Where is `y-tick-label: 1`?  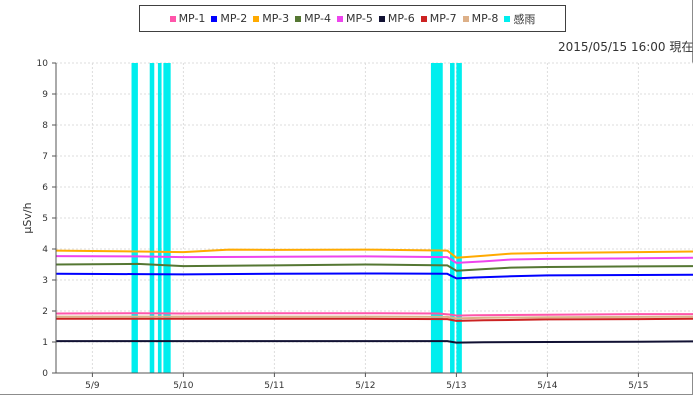 y-tick-label: 1 is located at coordinates (45, 343).